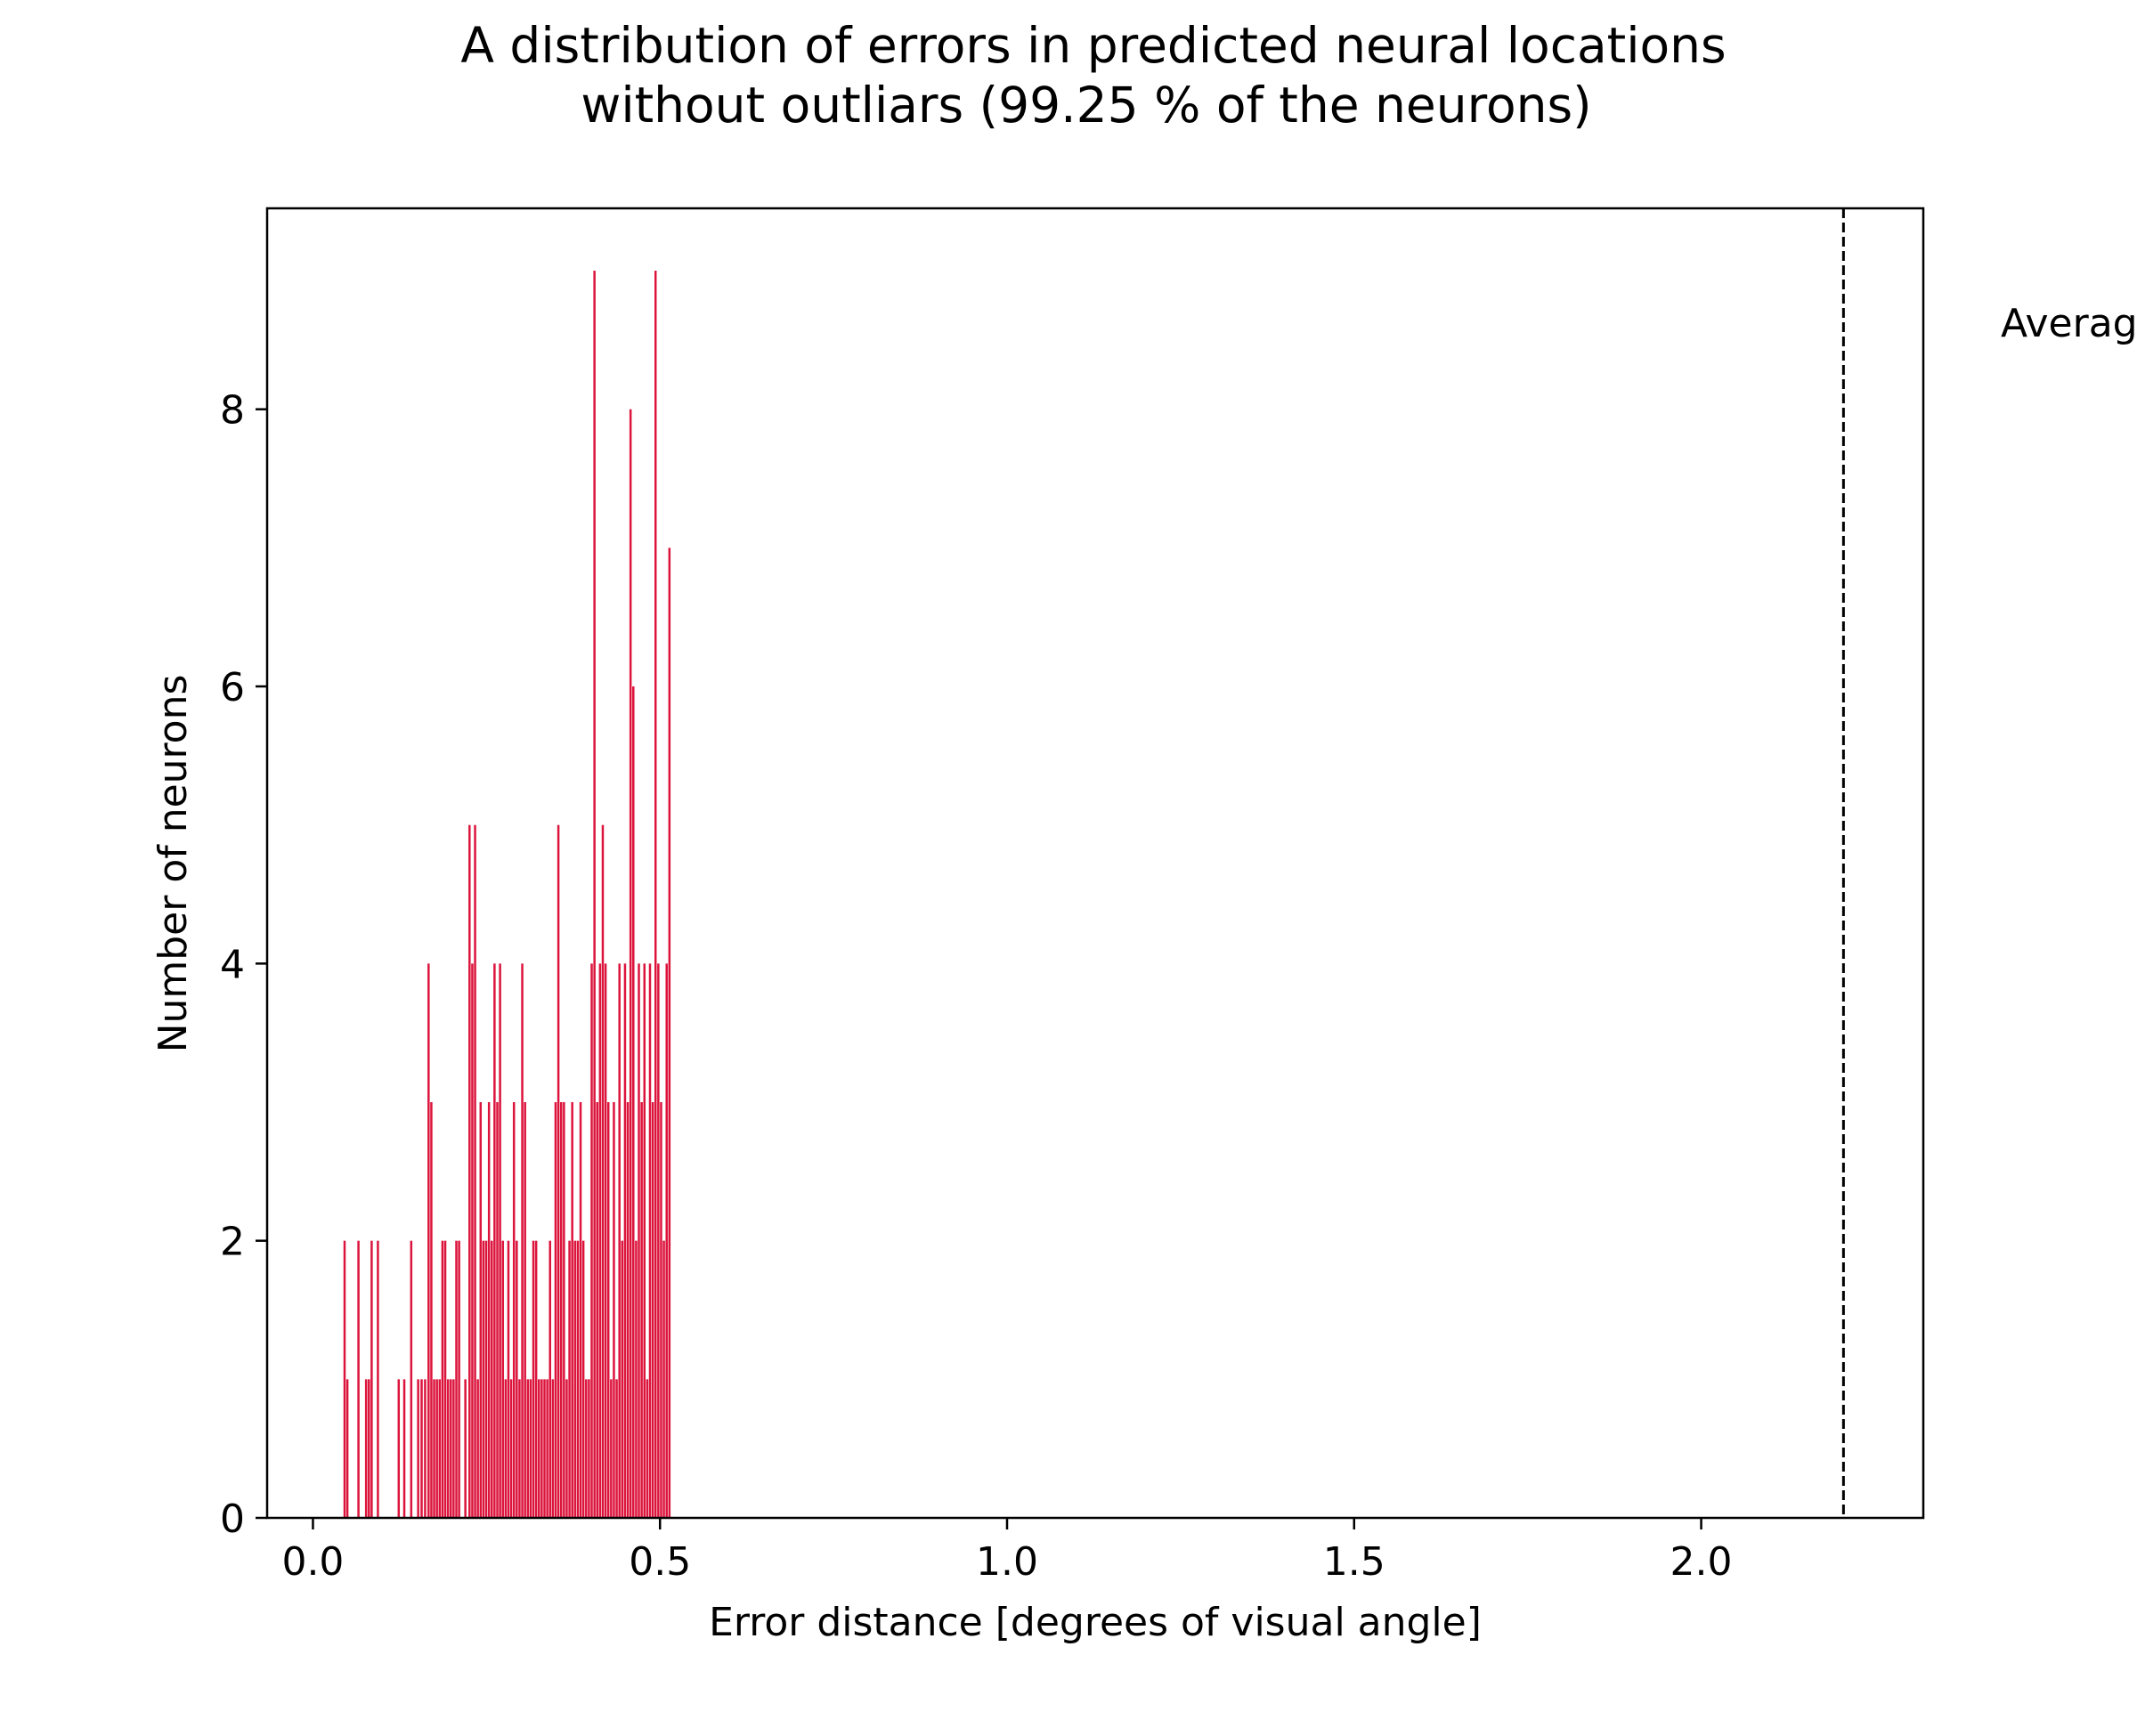 This screenshot has height=1736, width=2137. What do you see at coordinates (2069, 323) in the screenshot?
I see `mean-annotation: Averag` at bounding box center [2069, 323].